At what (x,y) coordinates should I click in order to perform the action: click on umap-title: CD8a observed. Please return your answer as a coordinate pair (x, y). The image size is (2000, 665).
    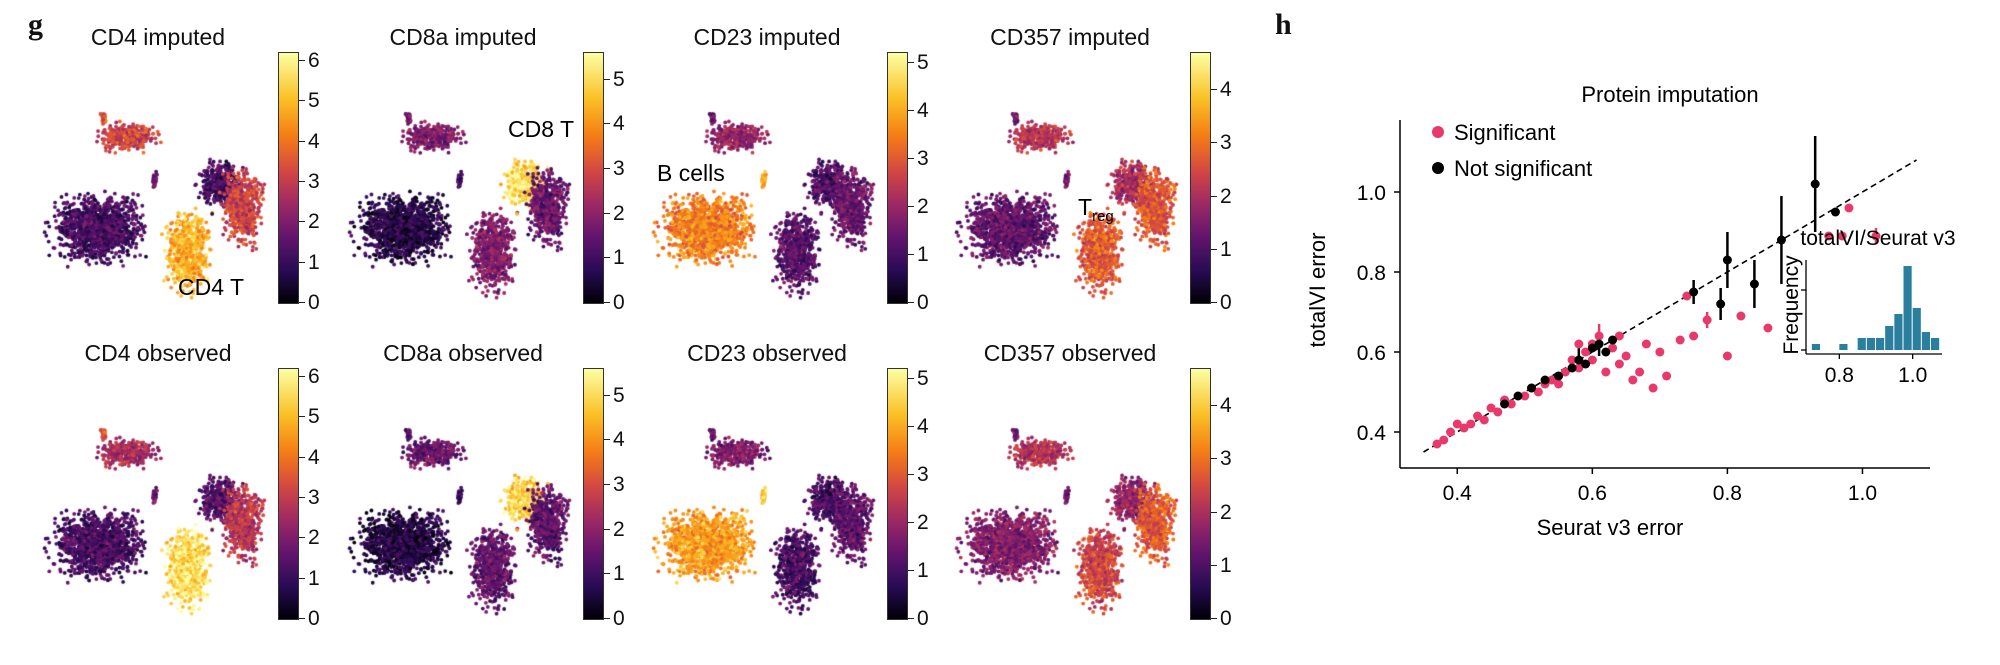
    Looking at the image, I should click on (463, 353).